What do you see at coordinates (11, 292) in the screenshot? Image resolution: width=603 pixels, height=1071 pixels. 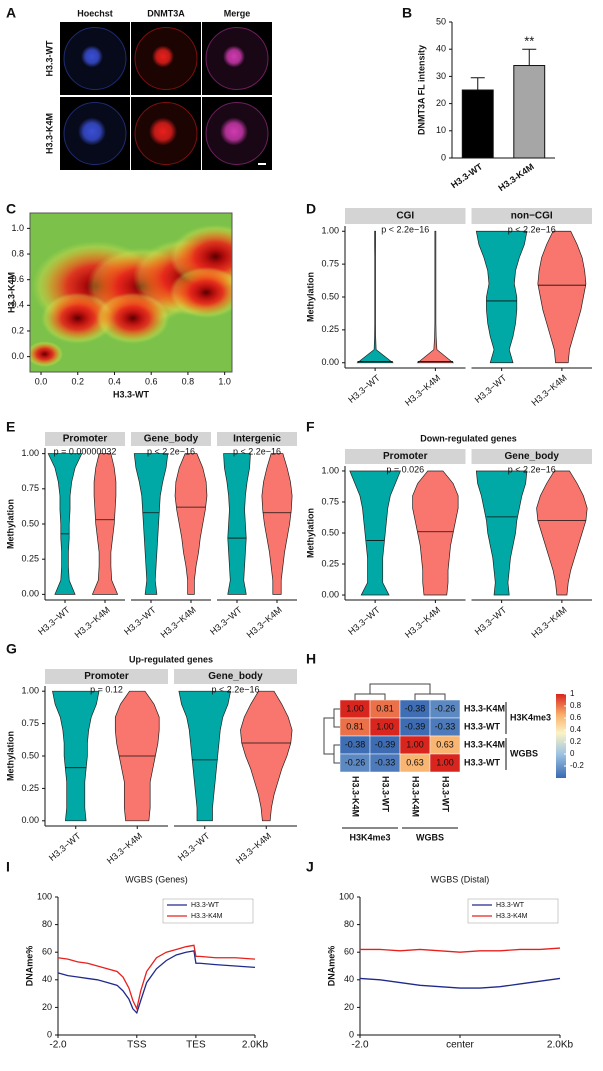 I see `y-axis-label: H3.3-K4M` at bounding box center [11, 292].